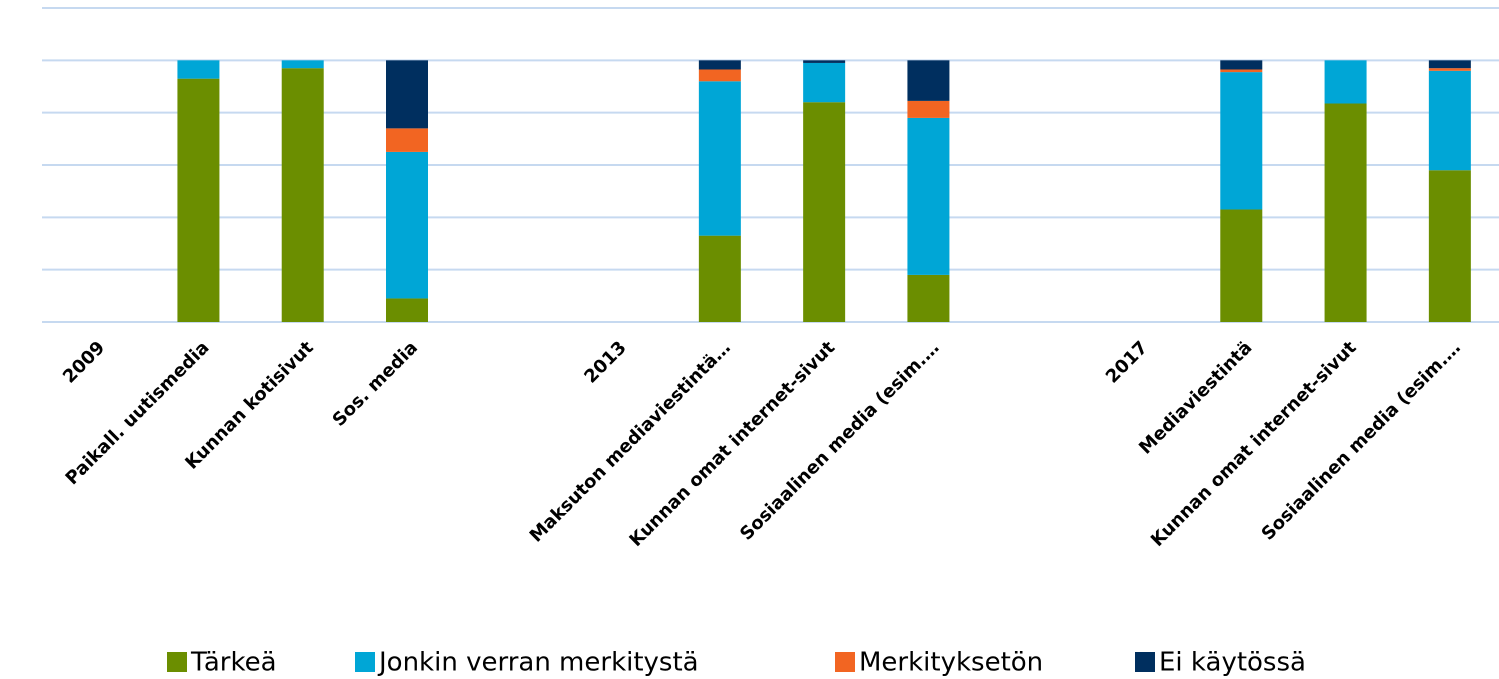 The width and height of the screenshot is (1499, 679). What do you see at coordinates (605, 362) in the screenshot?
I see `x-tick-label: 2013` at bounding box center [605, 362].